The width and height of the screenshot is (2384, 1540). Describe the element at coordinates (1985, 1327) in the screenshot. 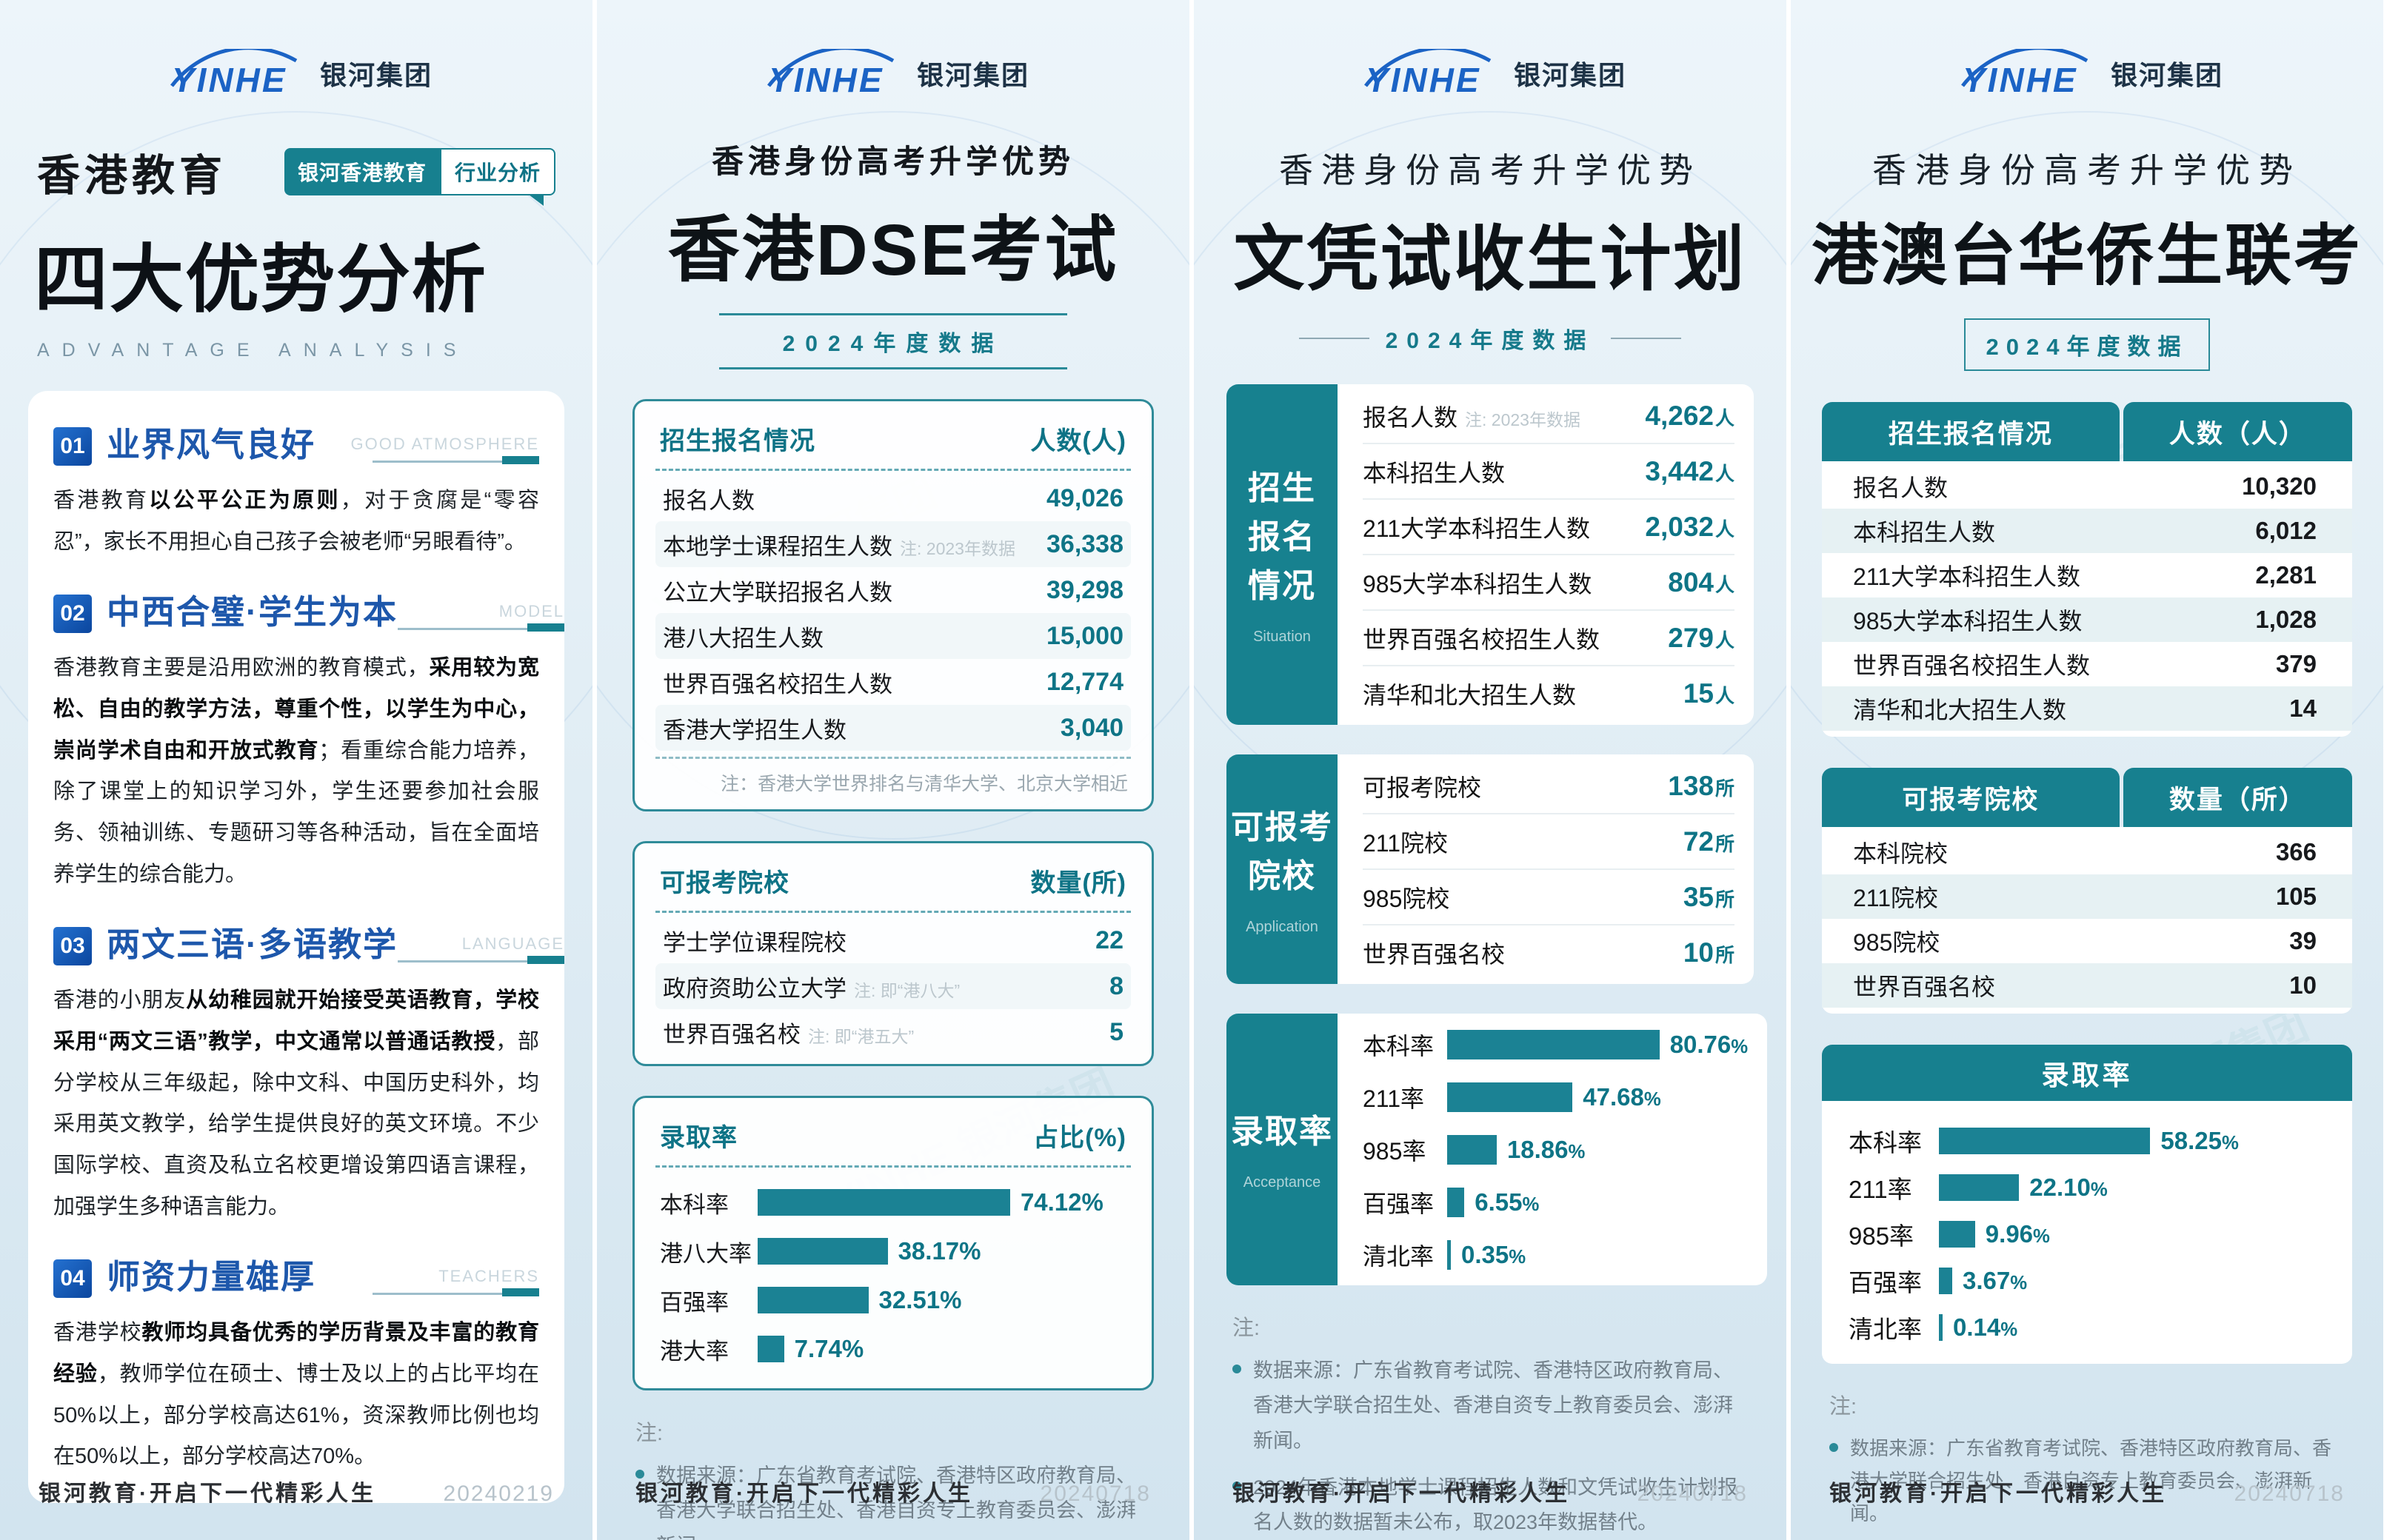

I see `bar-value: 0.14%` at that location.